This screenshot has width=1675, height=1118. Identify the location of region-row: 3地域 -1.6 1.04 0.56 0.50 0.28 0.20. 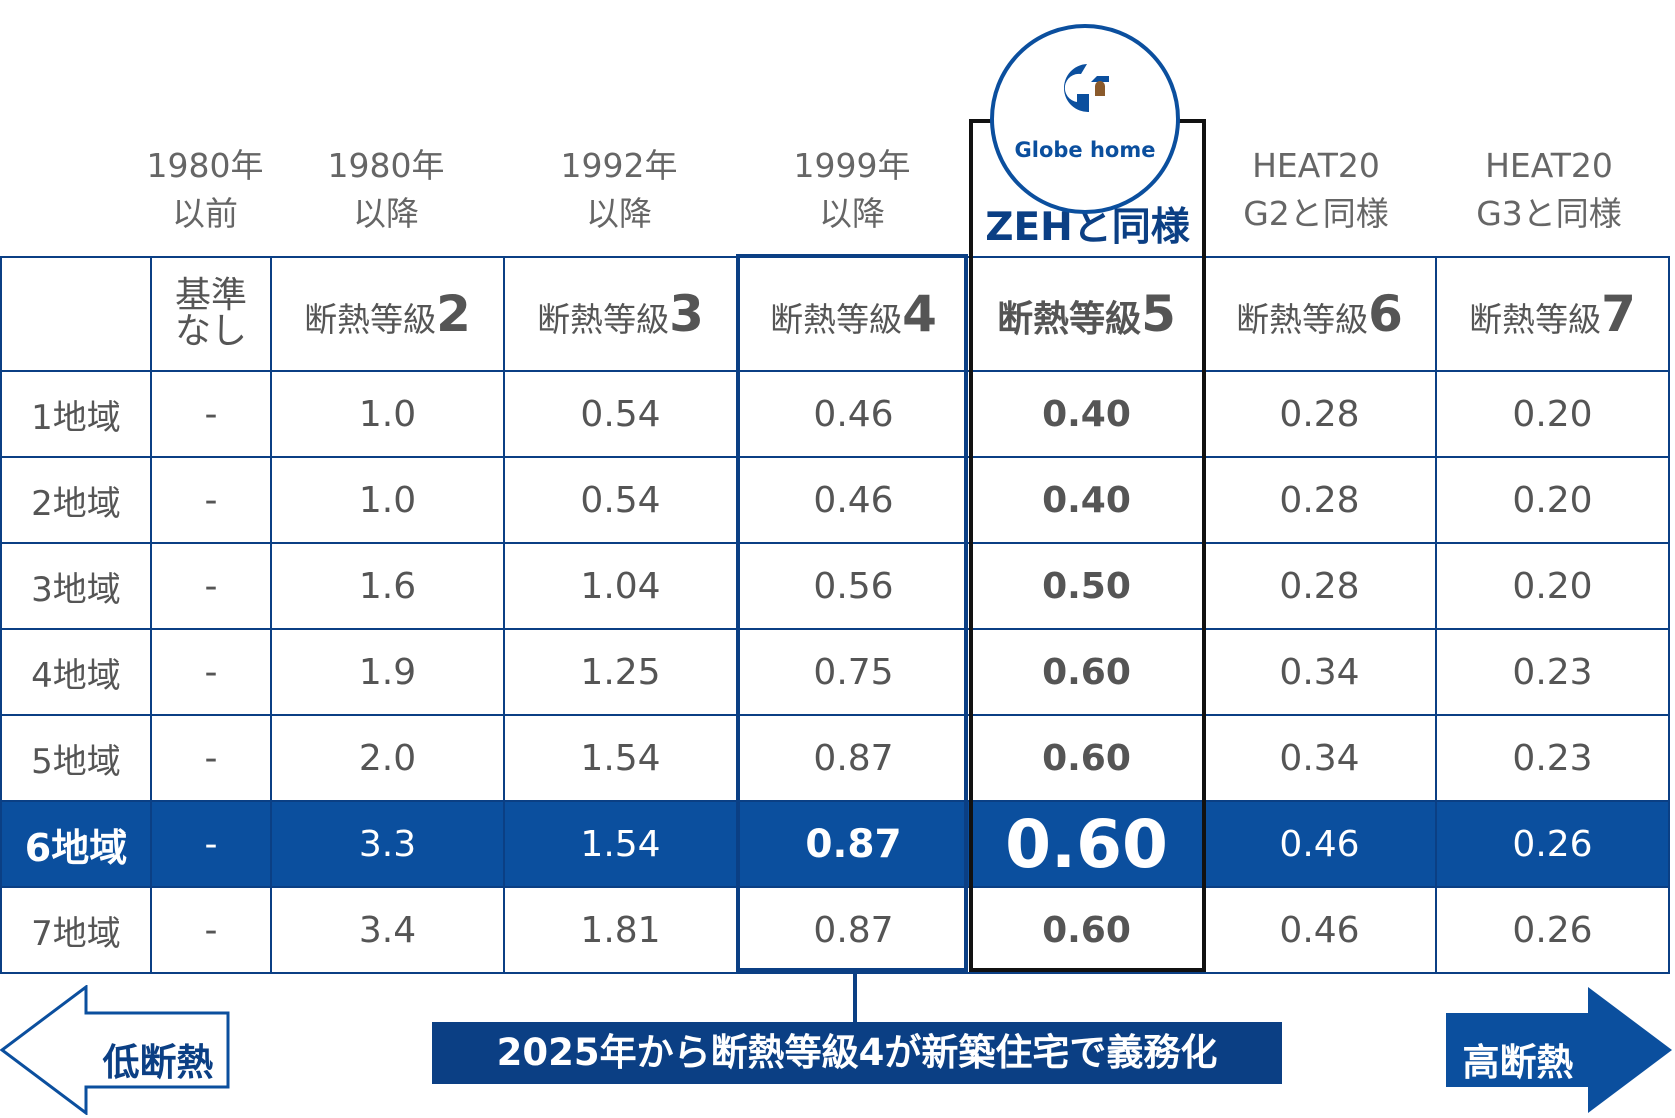
(835, 586).